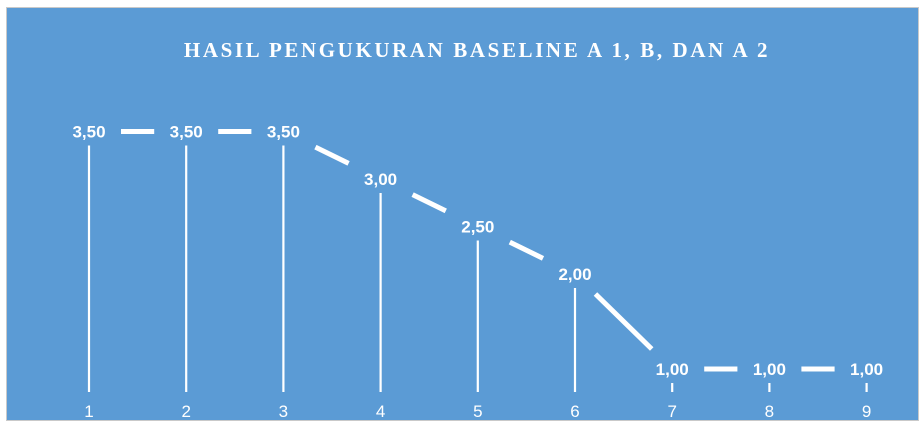 This screenshot has height=423, width=923. I want to click on data-label-1: 3,50, so click(88, 132).